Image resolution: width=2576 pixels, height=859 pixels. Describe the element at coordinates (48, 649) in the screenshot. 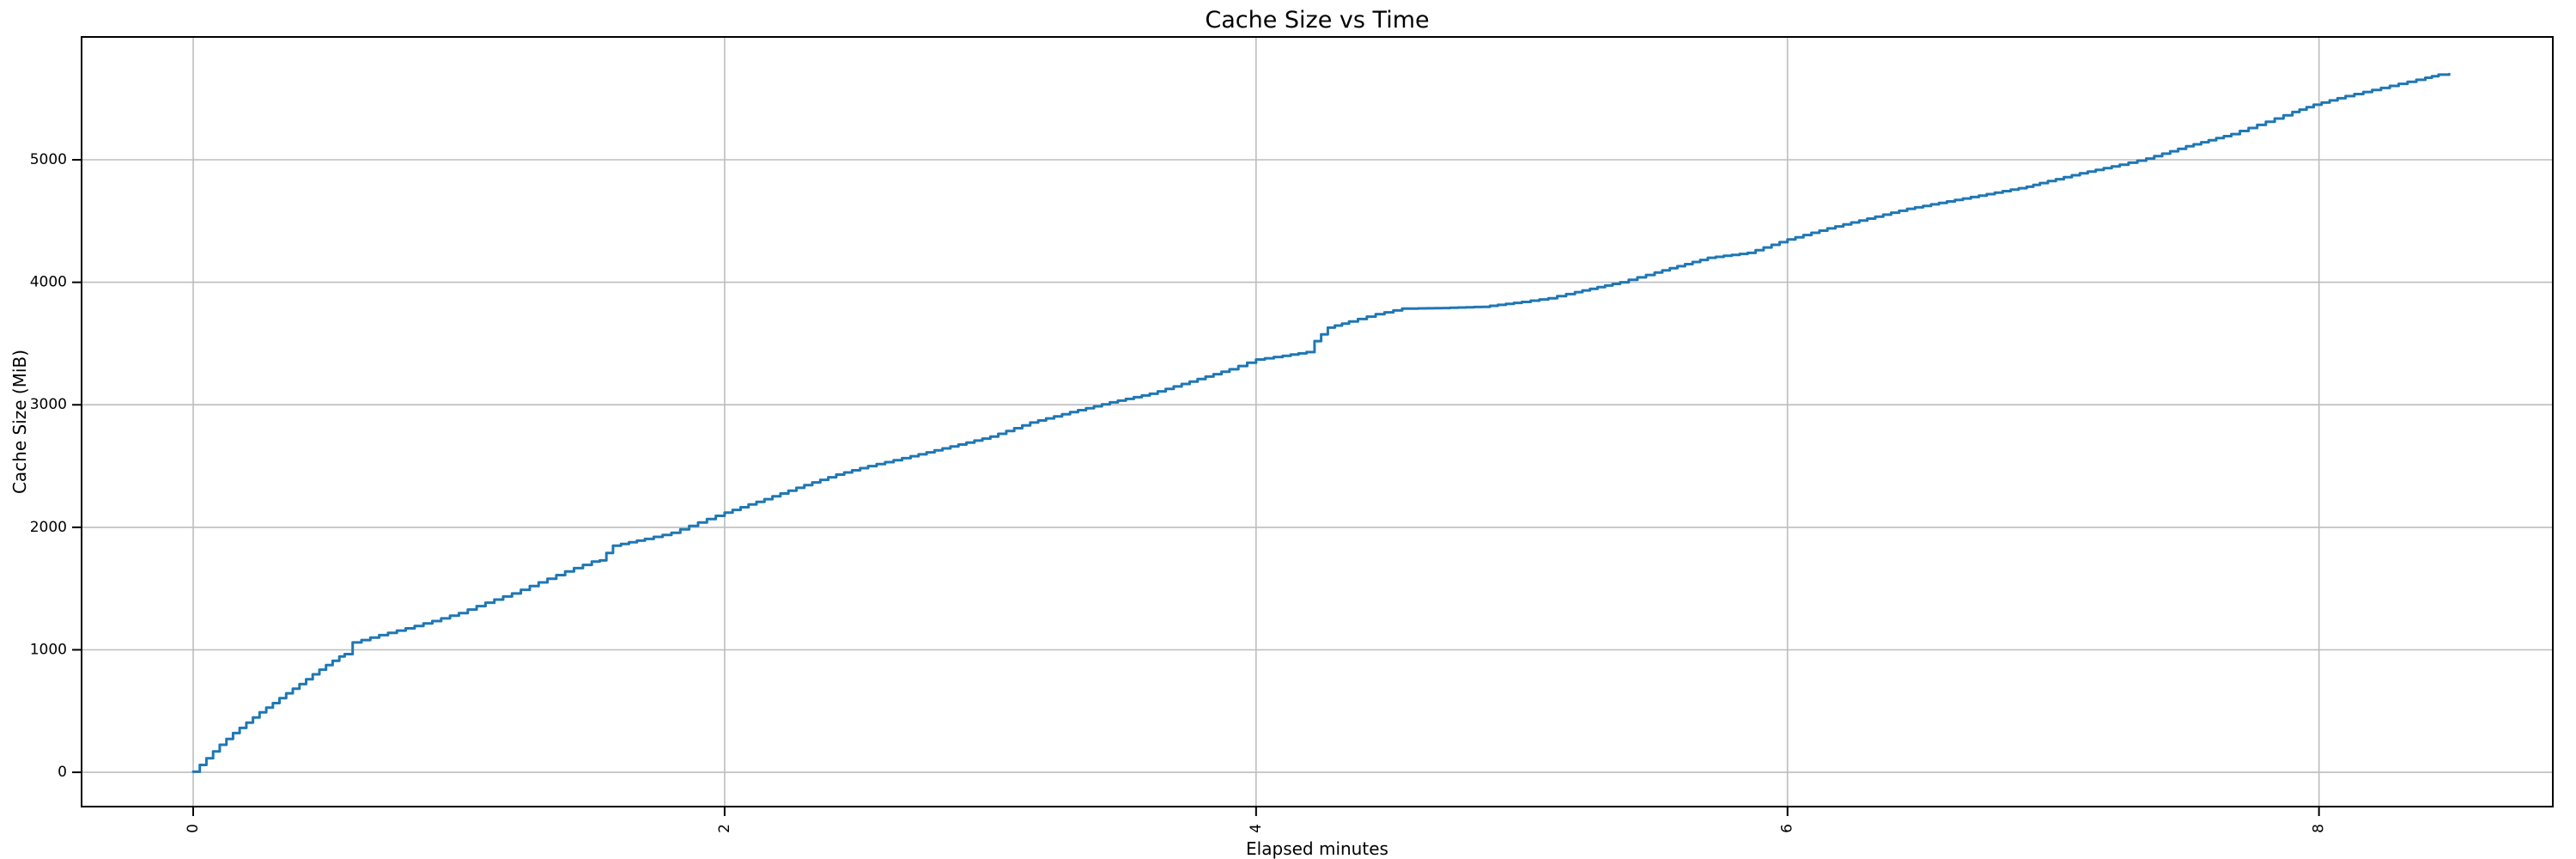

I see `y-tick-label: 1000` at that location.